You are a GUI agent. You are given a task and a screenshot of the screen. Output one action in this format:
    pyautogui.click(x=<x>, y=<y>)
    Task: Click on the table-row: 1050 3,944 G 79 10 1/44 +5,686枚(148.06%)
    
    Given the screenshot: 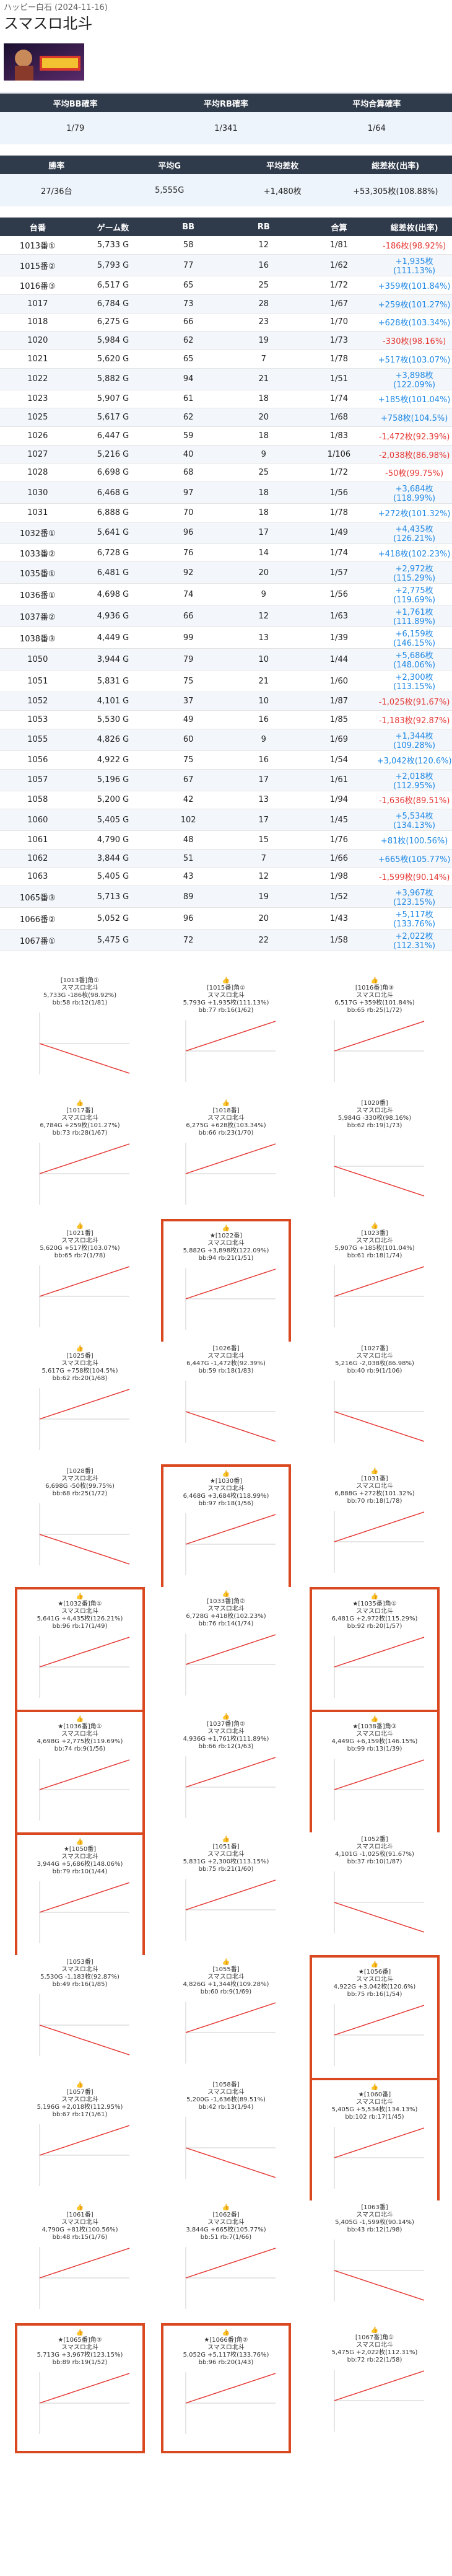 What is the action you would take?
    pyautogui.click(x=226, y=660)
    